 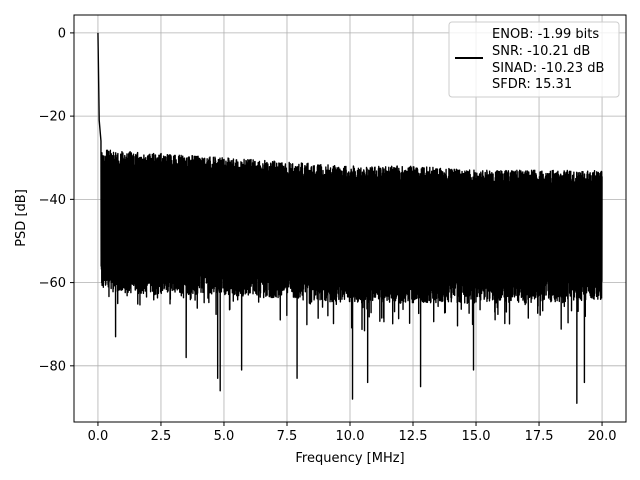 I want to click on legend-snr: SNR: -10.21 dB, so click(x=541, y=51).